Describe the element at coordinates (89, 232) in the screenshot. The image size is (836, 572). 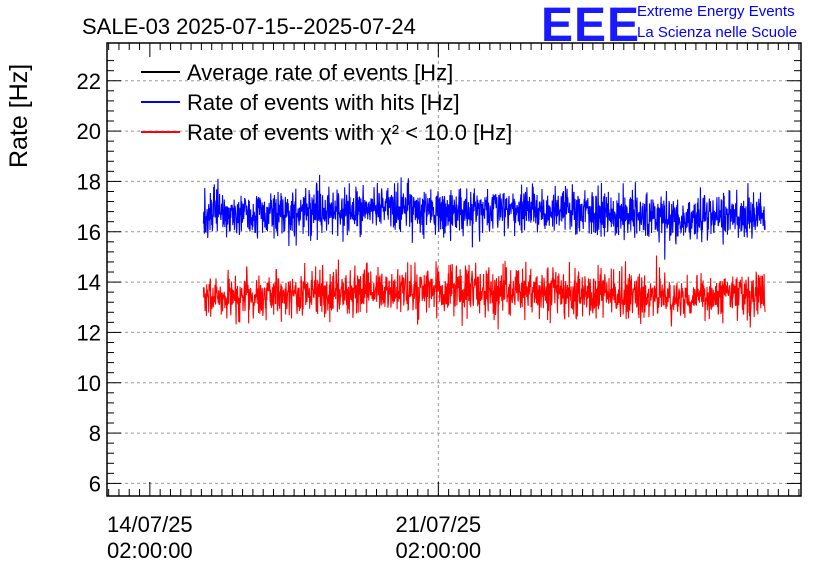
I see `y-tick-label: 16` at that location.